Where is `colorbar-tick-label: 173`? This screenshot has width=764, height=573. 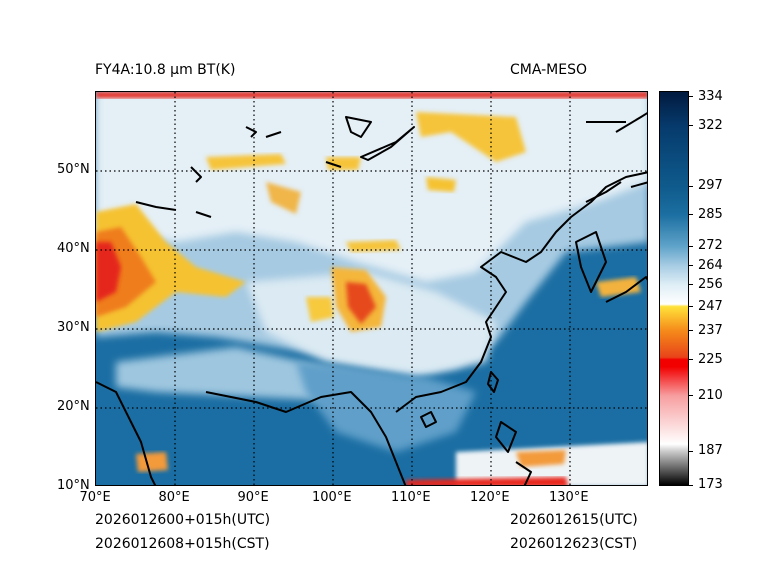
colorbar-tick-label: 173 is located at coordinates (710, 484).